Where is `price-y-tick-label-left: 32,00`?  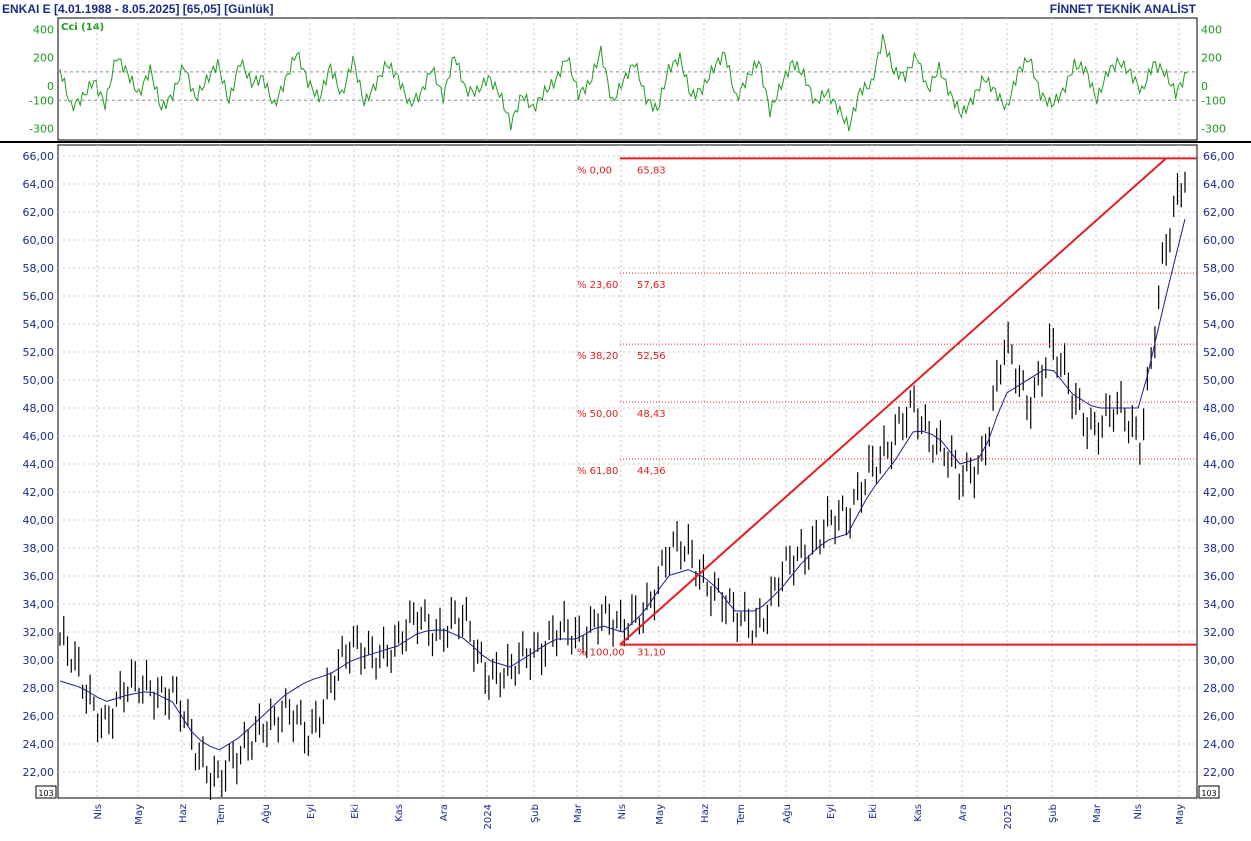 price-y-tick-label-left: 32,00 is located at coordinates (39, 632).